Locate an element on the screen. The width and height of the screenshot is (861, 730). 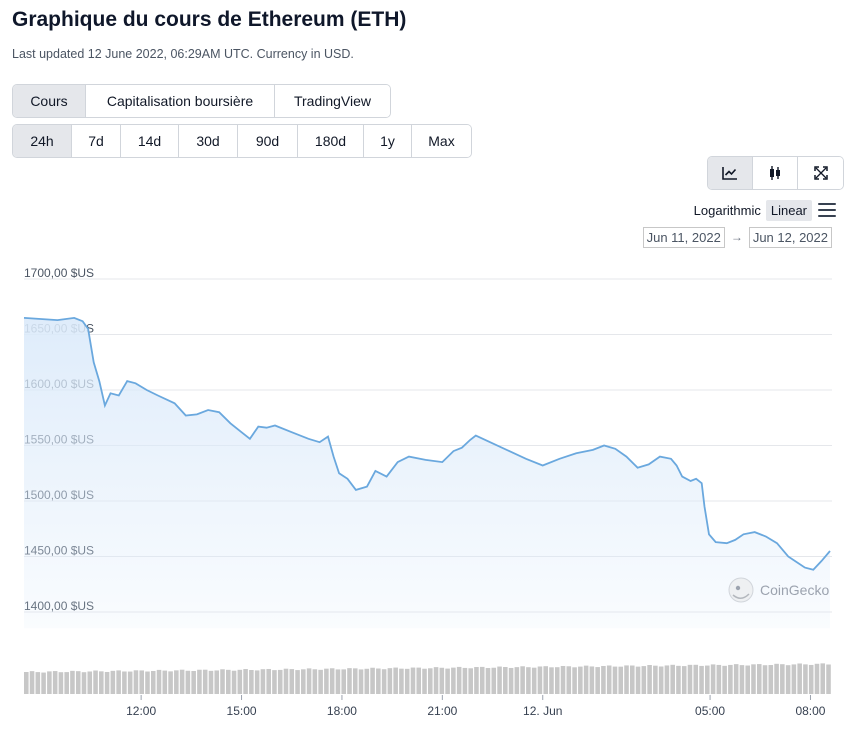
linear-scale-option: Linear is located at coordinates (788, 210).